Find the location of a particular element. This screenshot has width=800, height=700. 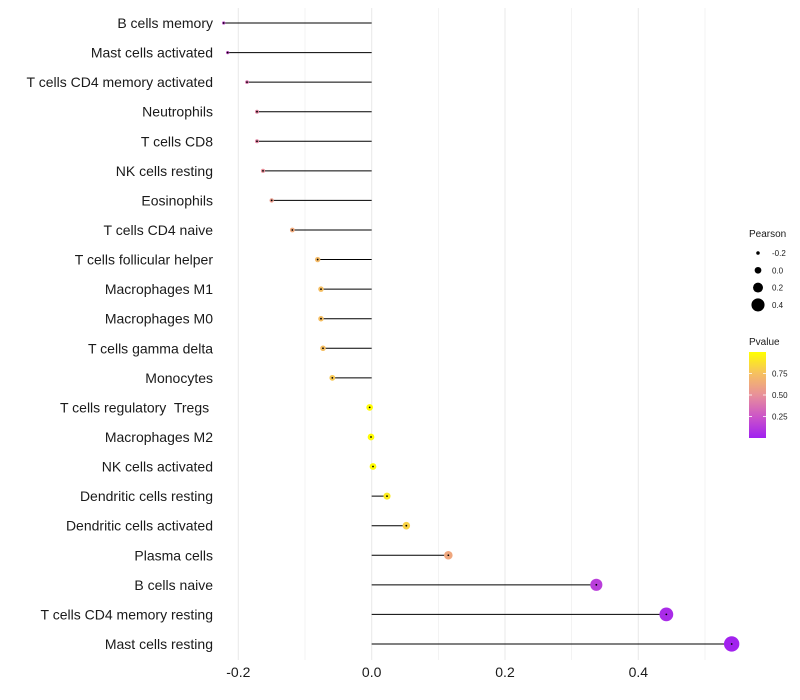

size-legend-title: Pearson is located at coordinates (767, 234).